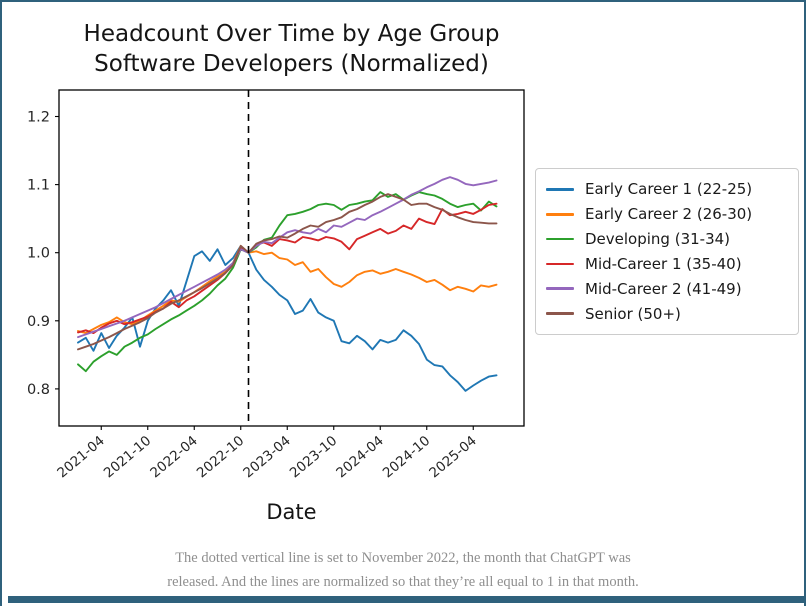 The height and width of the screenshot is (606, 806). What do you see at coordinates (291, 512) in the screenshot?
I see `x-axis-title: Date` at bounding box center [291, 512].